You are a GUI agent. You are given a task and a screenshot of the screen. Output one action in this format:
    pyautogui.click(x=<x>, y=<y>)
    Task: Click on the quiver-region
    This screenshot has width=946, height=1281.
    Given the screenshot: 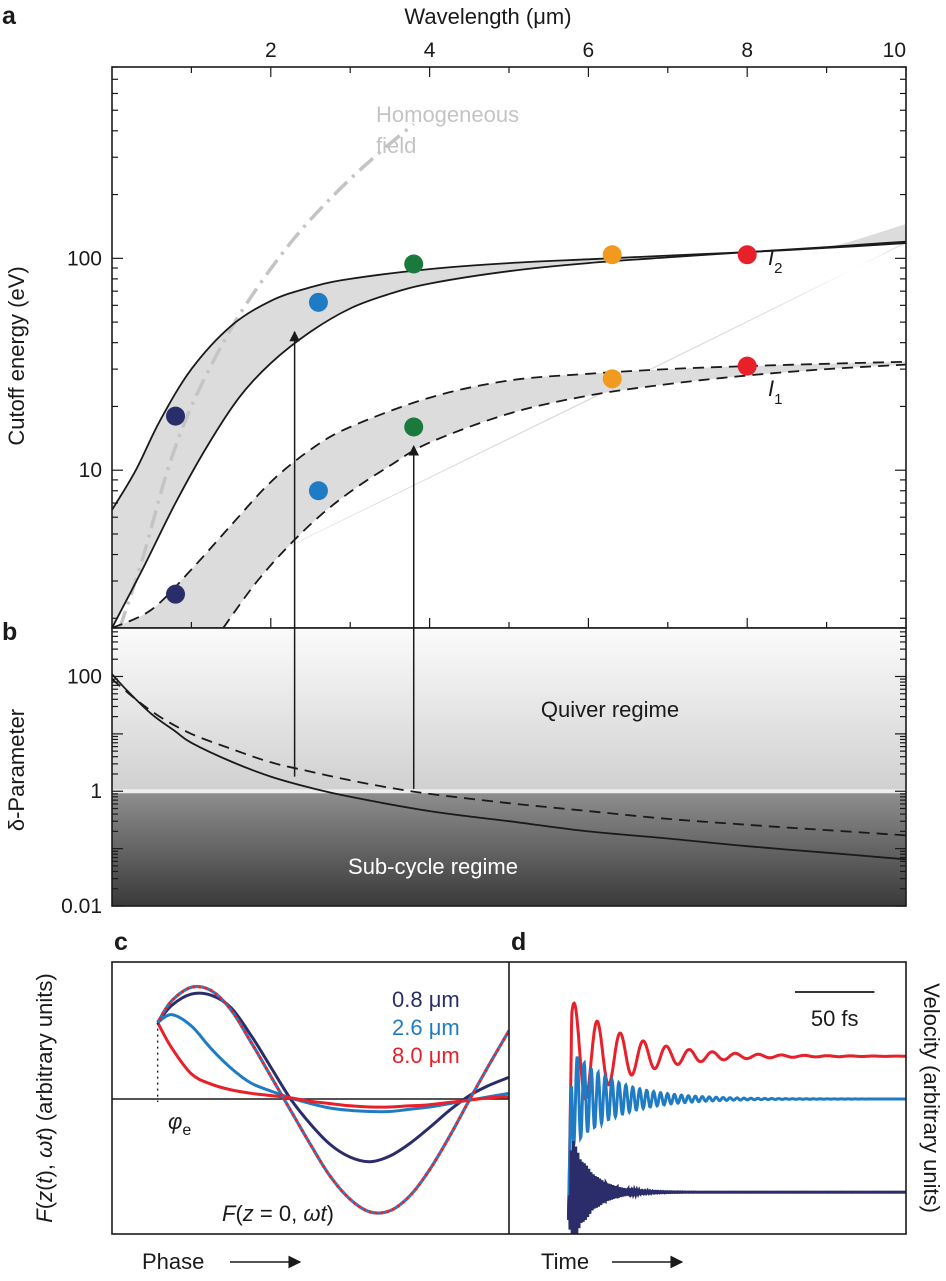 What is the action you would take?
    pyautogui.click(x=509, y=710)
    